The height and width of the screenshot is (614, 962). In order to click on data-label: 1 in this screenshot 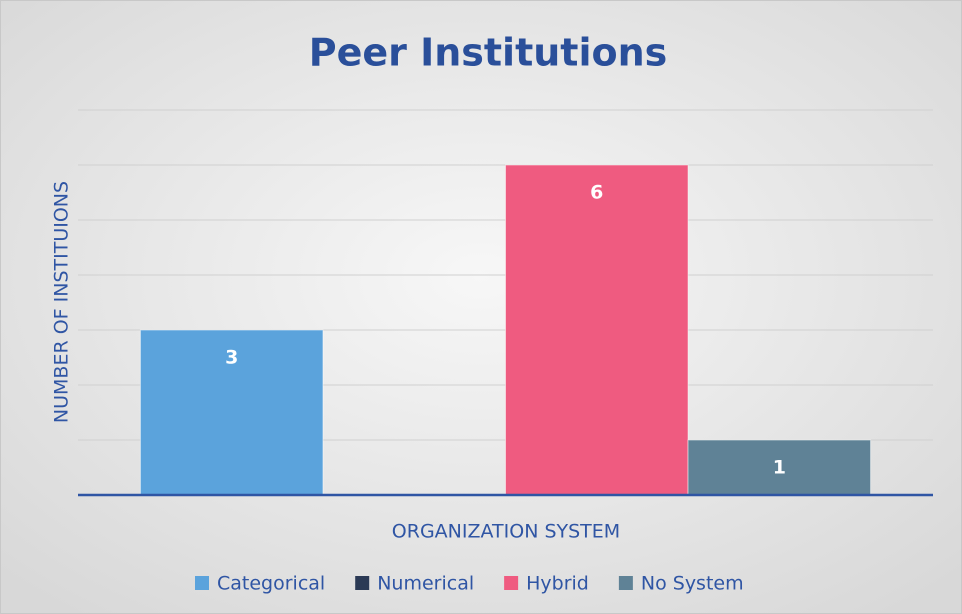, I will do `click(779, 468)`.